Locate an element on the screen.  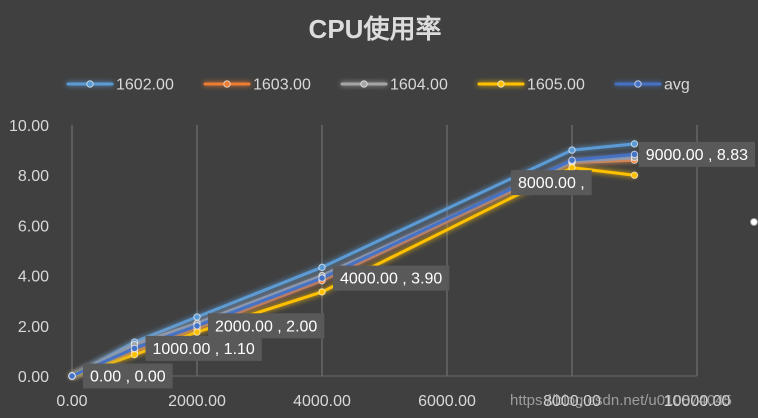
legend: 1602.00 1603.00 1604.00 1605.00 avg is located at coordinates (378, 85).